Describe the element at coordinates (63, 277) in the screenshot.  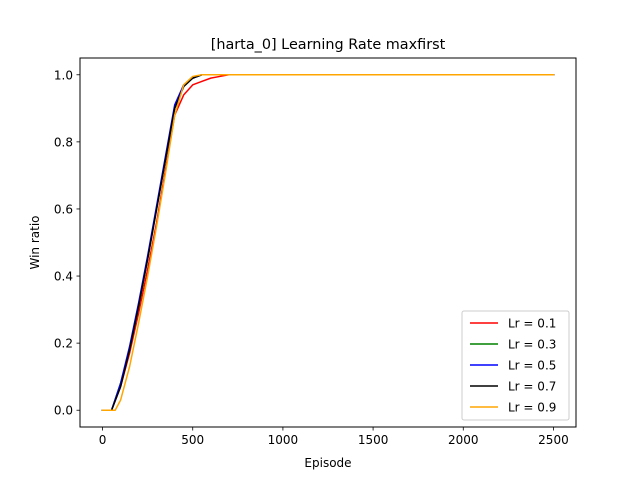
I see `y-tick-label: 0.4` at that location.